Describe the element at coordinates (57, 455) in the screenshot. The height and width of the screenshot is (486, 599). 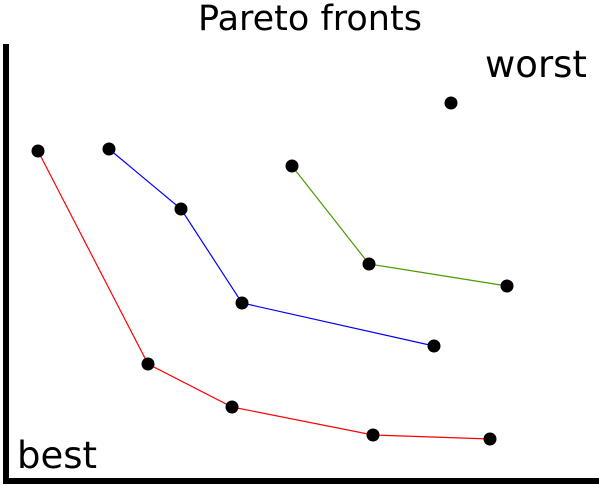
I see `best-label: best` at that location.